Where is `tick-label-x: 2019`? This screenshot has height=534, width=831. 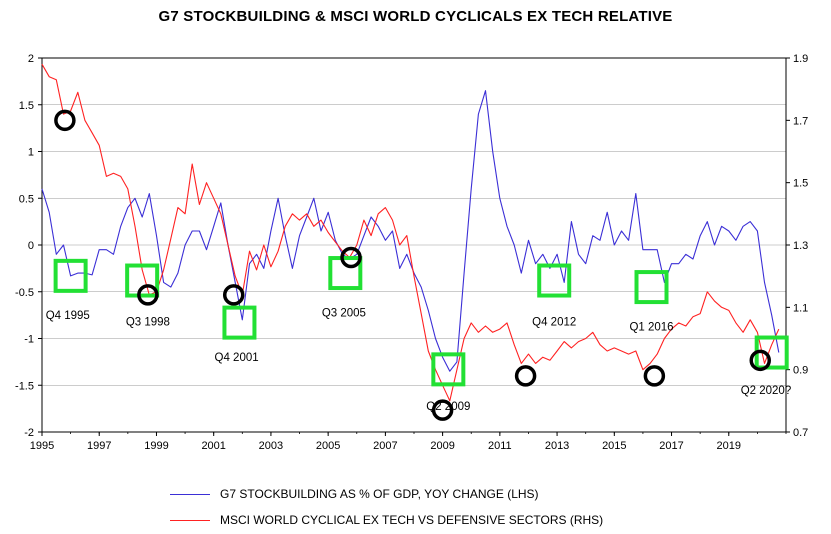
tick-label-x: 2019 is located at coordinates (729, 446).